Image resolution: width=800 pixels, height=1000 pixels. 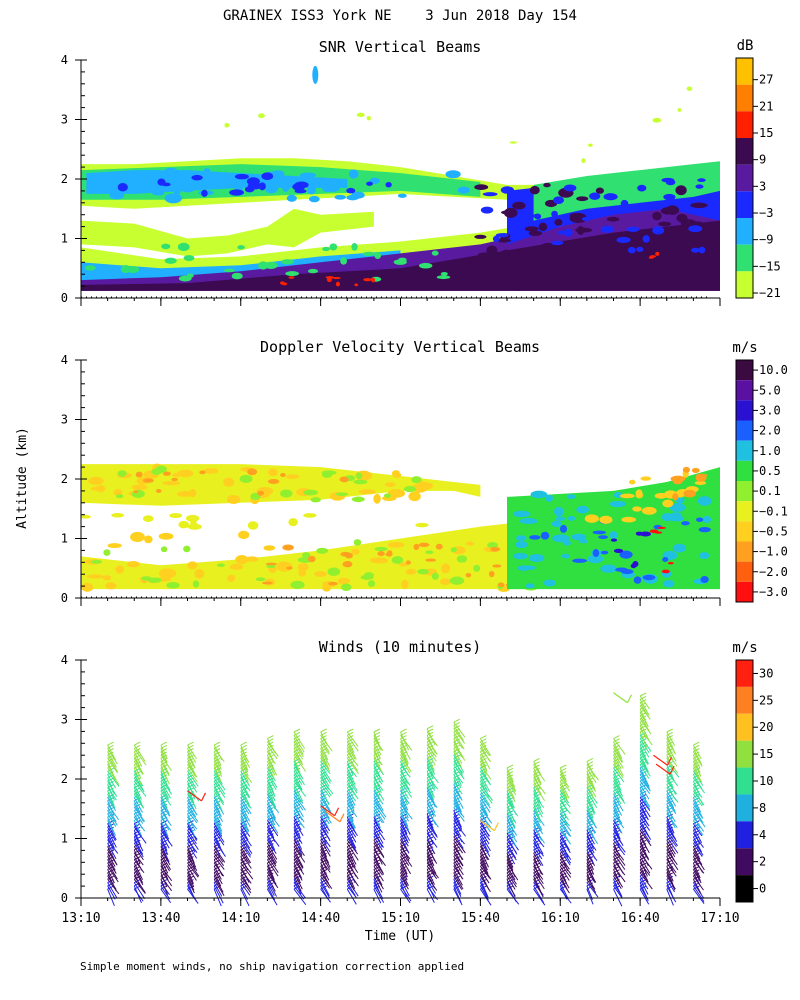 What do you see at coordinates (762, 808) in the screenshot?
I see `colorbar-label: 8` at bounding box center [762, 808].